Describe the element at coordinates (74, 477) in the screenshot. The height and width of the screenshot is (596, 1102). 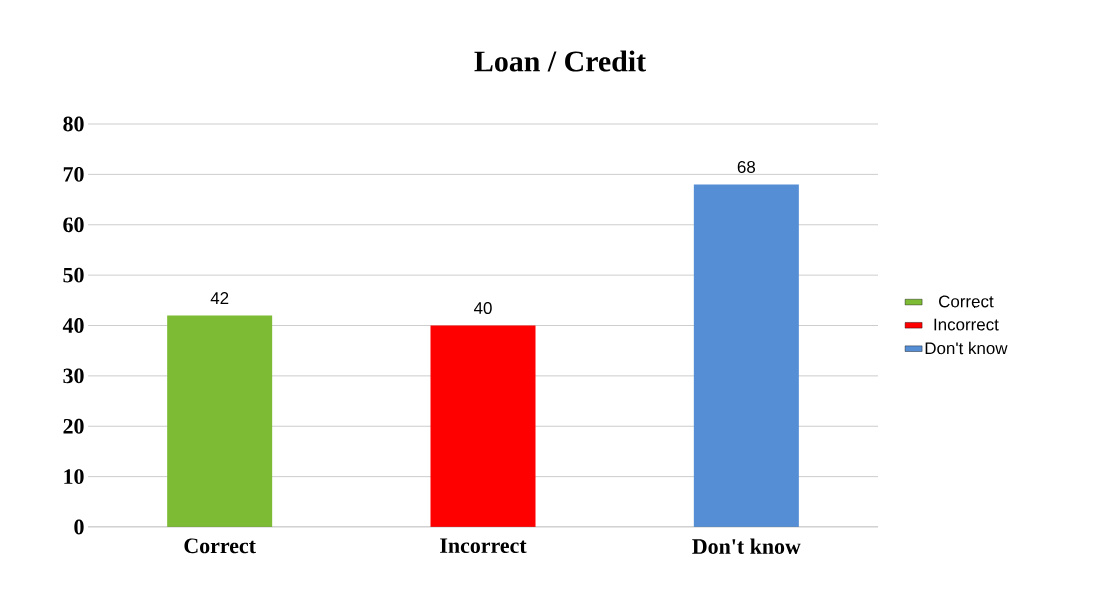
I see `y-tick-label: 10` at that location.